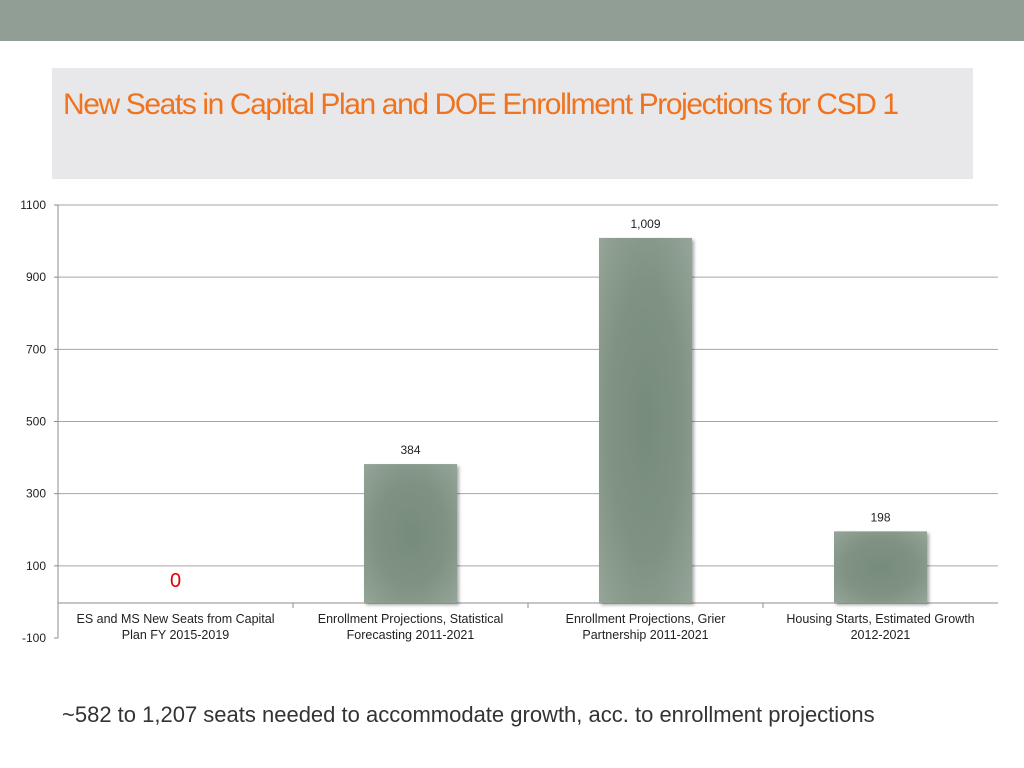  What do you see at coordinates (176, 619) in the screenshot?
I see `x-category-label: ES and MS New Seats from Capital` at bounding box center [176, 619].